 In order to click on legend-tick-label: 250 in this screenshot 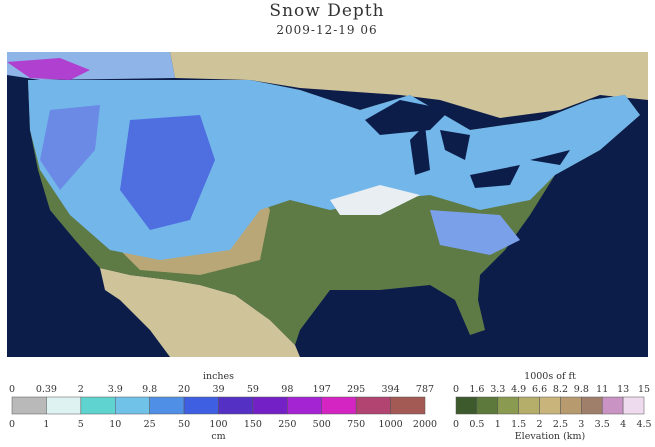, I will do `click(287, 424)`.